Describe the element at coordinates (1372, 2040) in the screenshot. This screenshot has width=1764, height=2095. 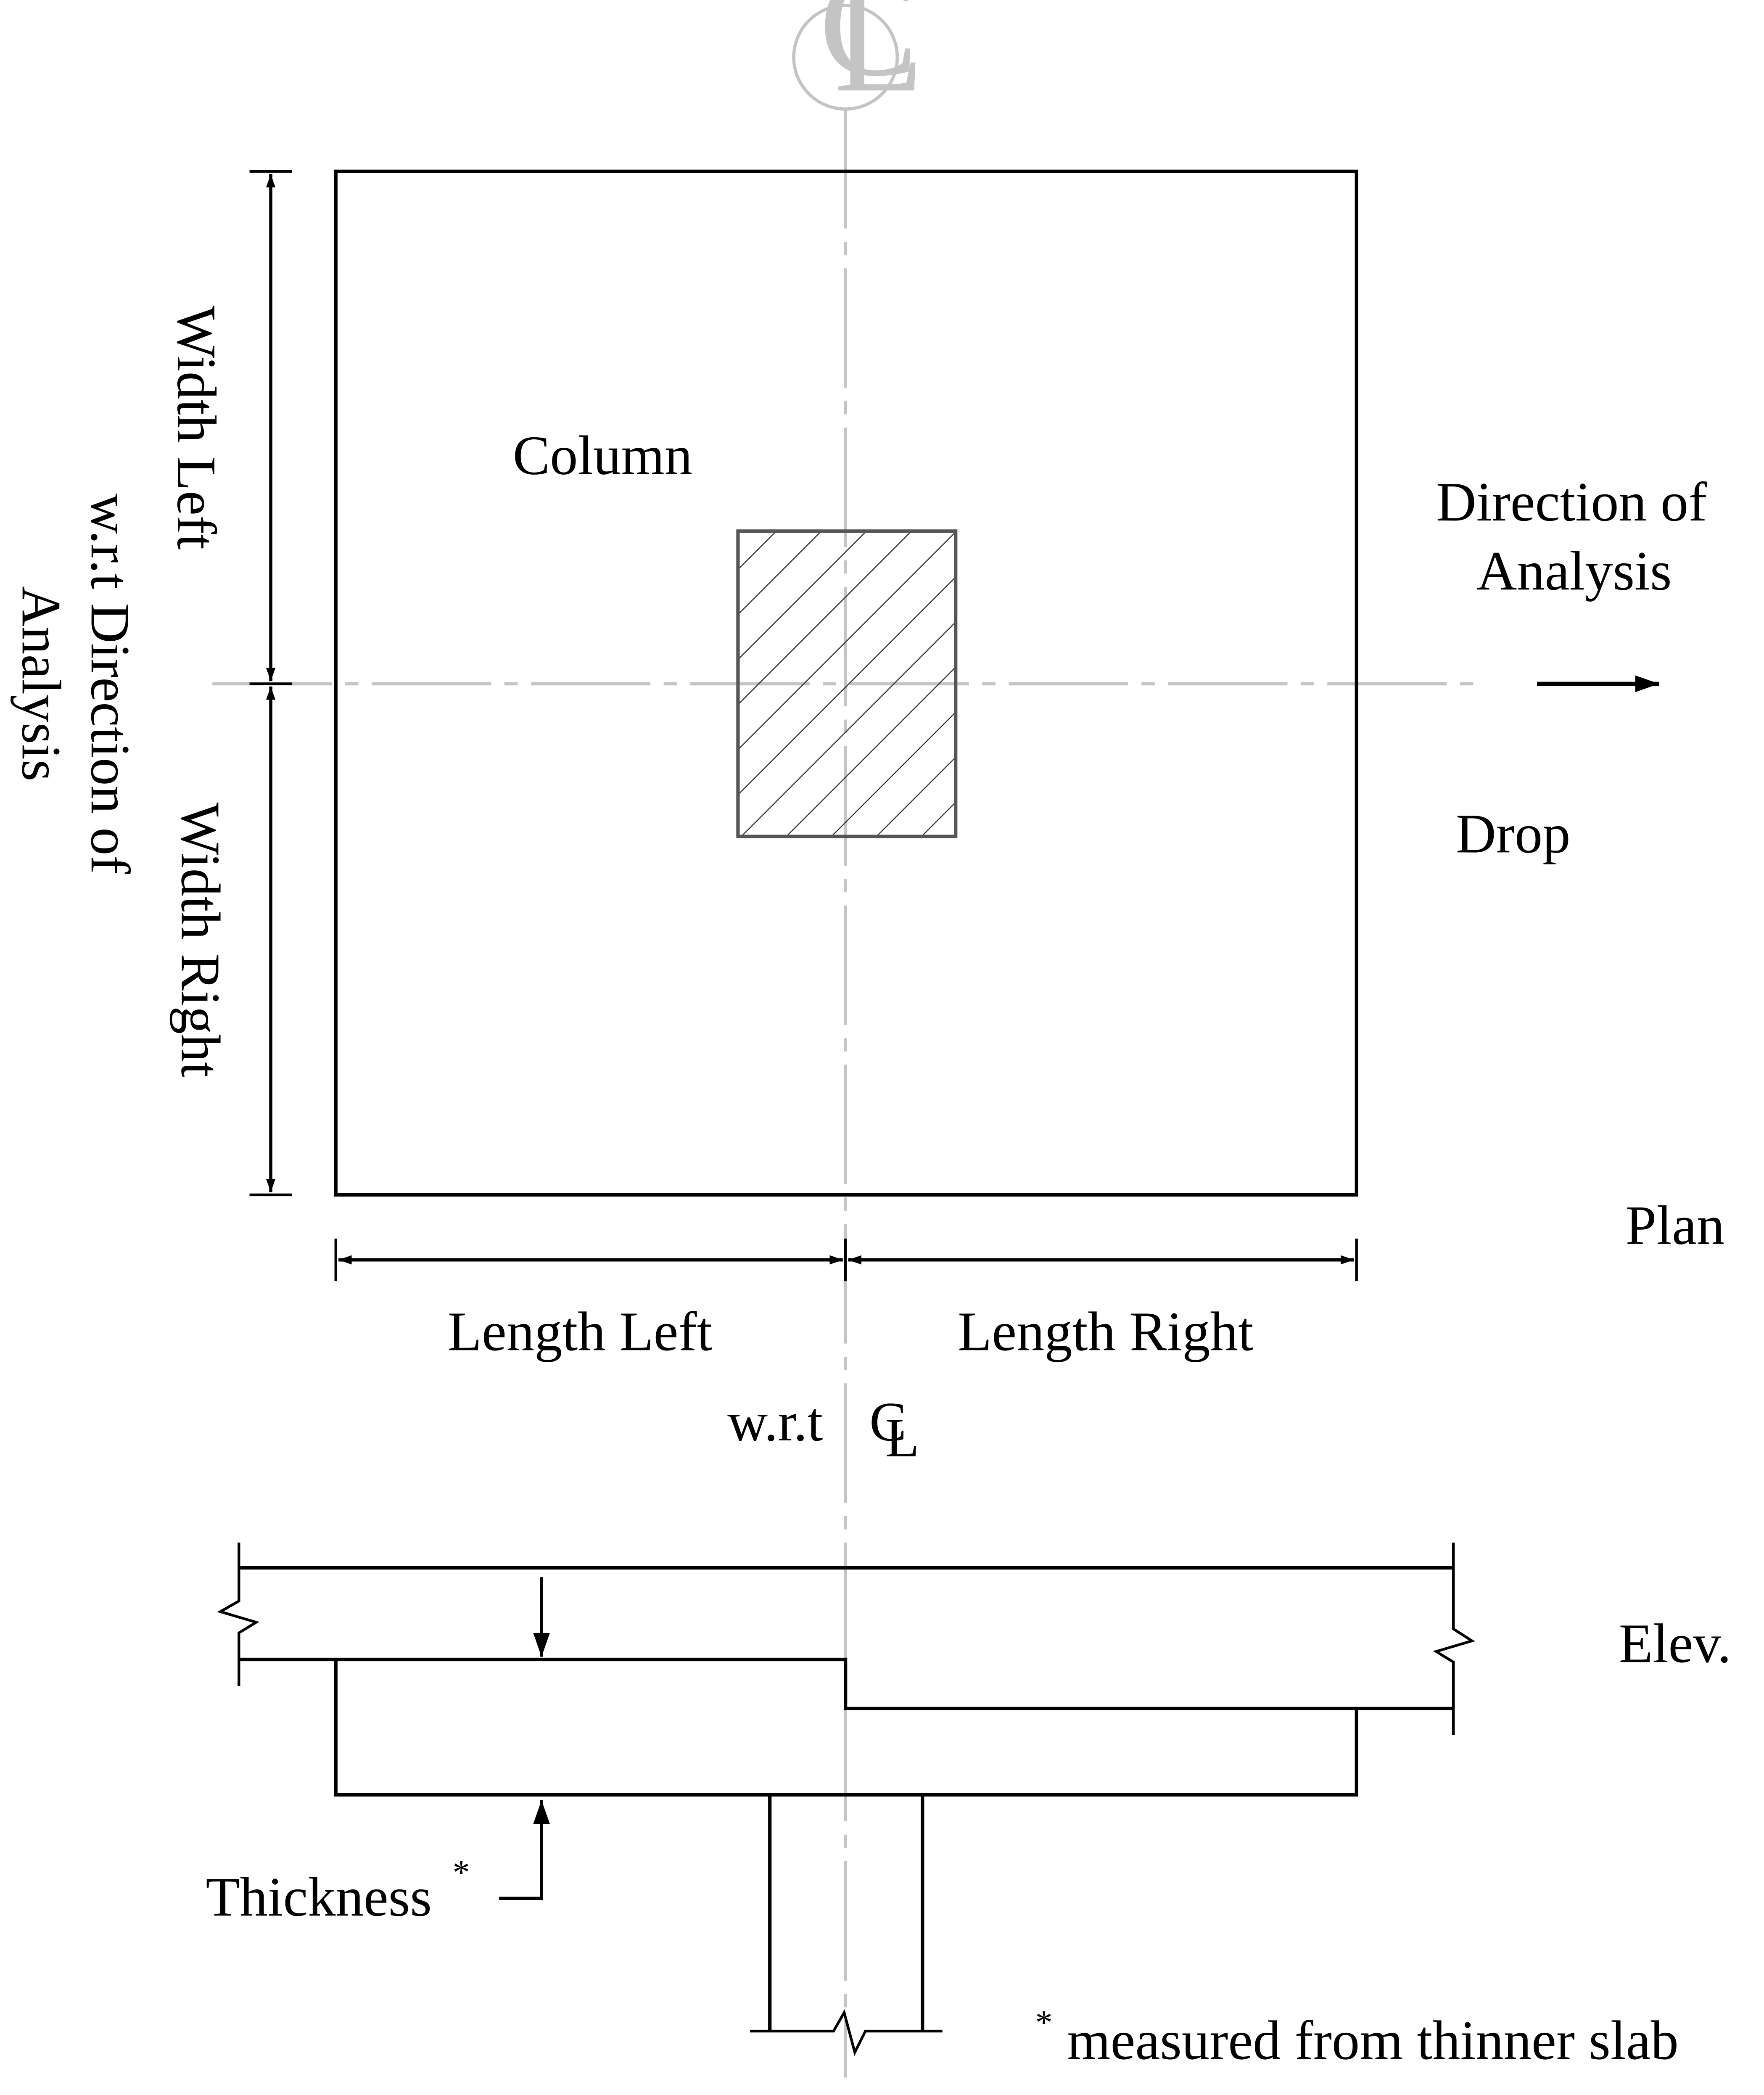
I see `footnote-label: measured from thinner slab` at that location.